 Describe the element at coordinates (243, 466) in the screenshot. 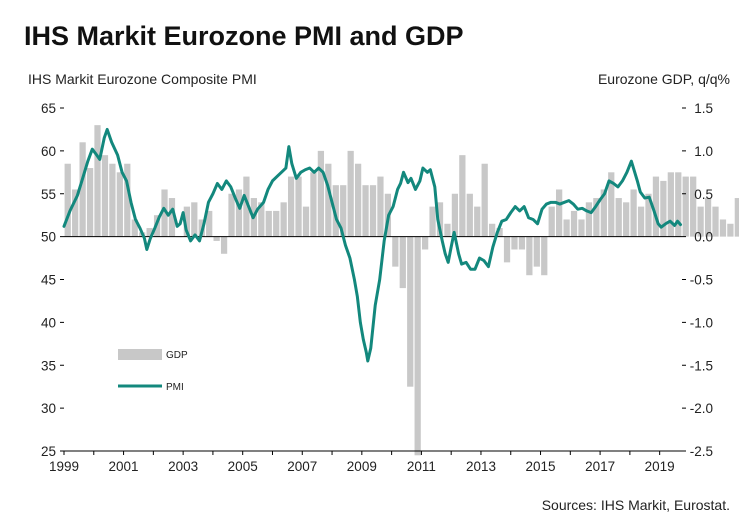

I see `x-tick-label: 2005` at that location.